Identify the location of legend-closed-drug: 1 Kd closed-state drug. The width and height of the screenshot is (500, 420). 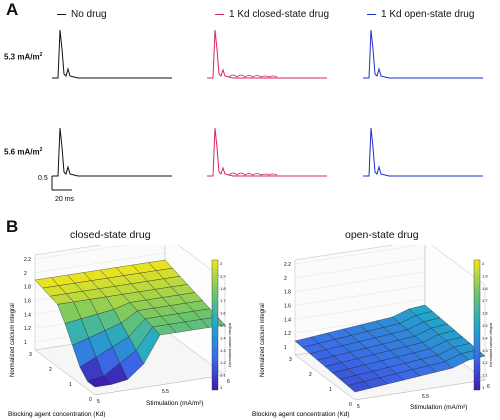
(272, 14).